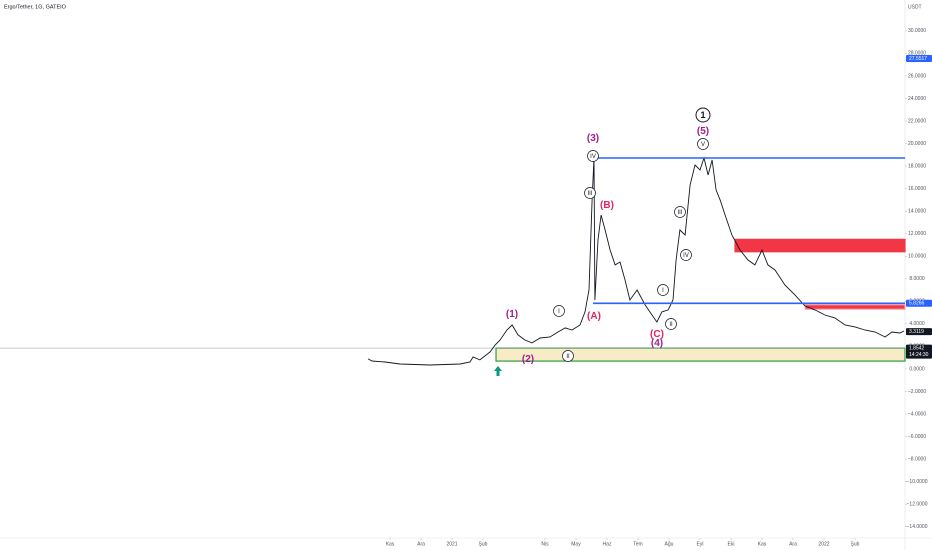 The image size is (932, 550). What do you see at coordinates (916, 332) in the screenshot?
I see `price-tag-label: 3.3119` at bounding box center [916, 332].